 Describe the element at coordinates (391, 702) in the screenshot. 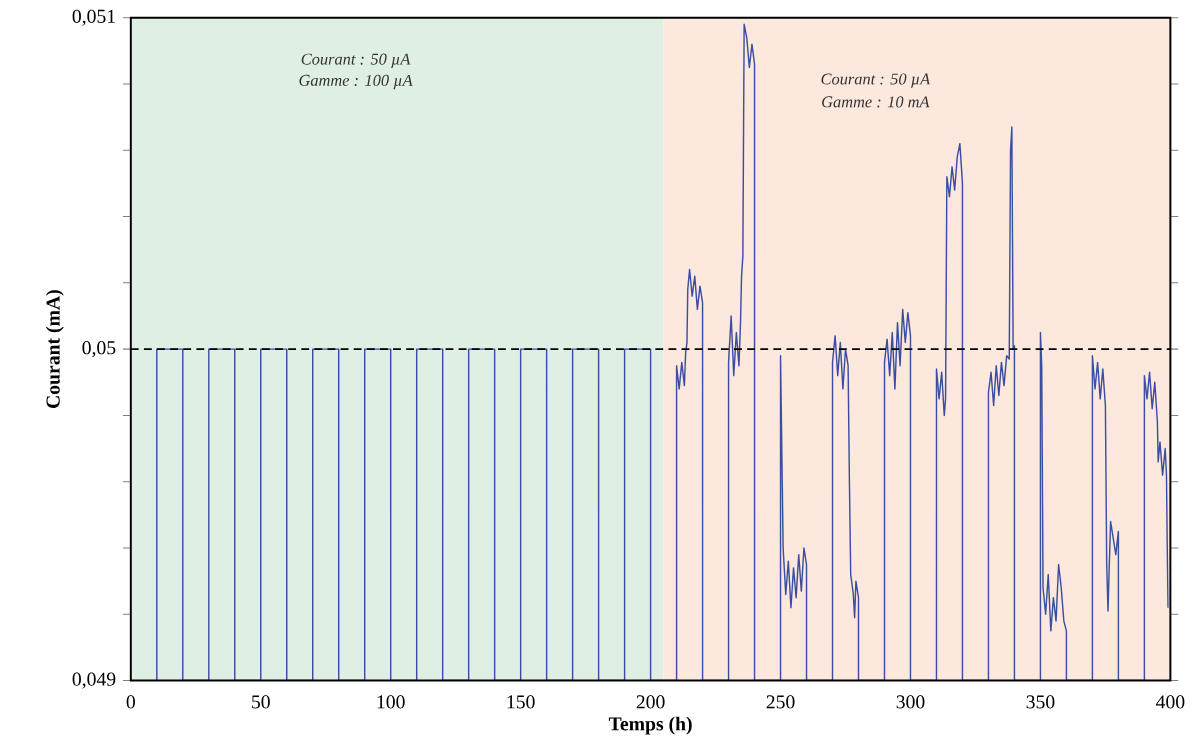

I see `x-tick-label: 100` at that location.